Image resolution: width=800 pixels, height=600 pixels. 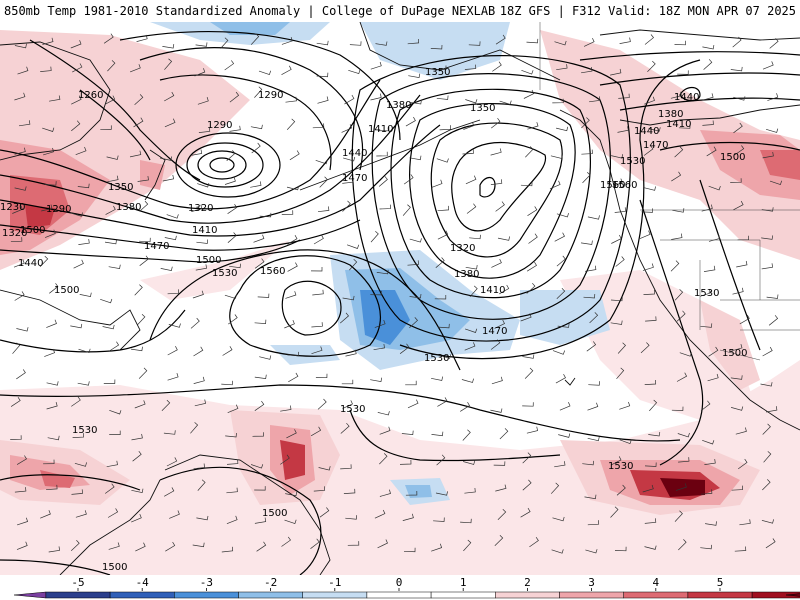 I want to click on colorbar-tick-label: 4, so click(x=655, y=582).